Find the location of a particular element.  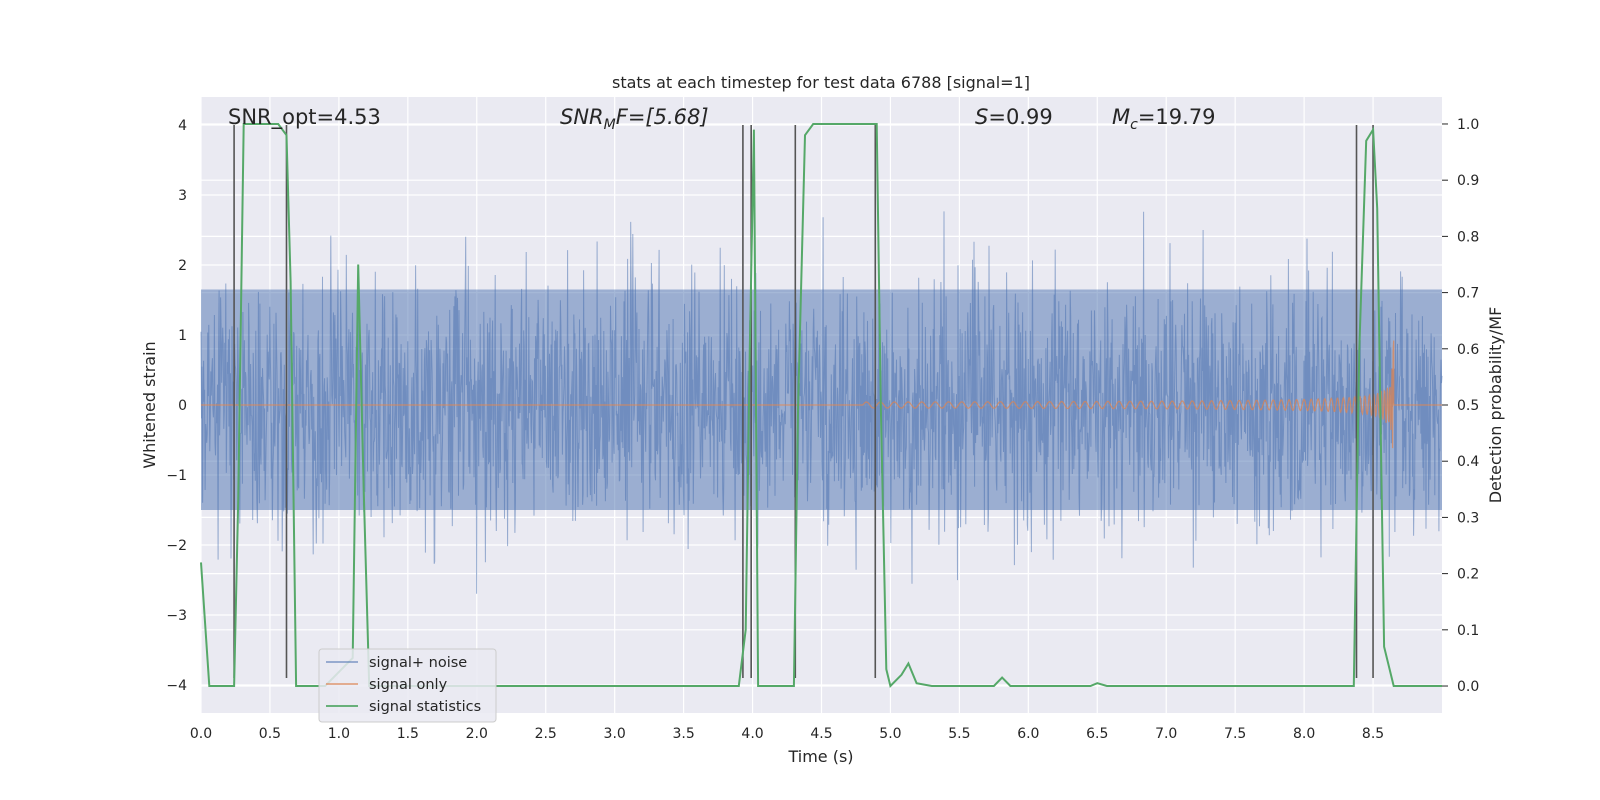

annotation-mc-value: =19.79 is located at coordinates (1177, 117).